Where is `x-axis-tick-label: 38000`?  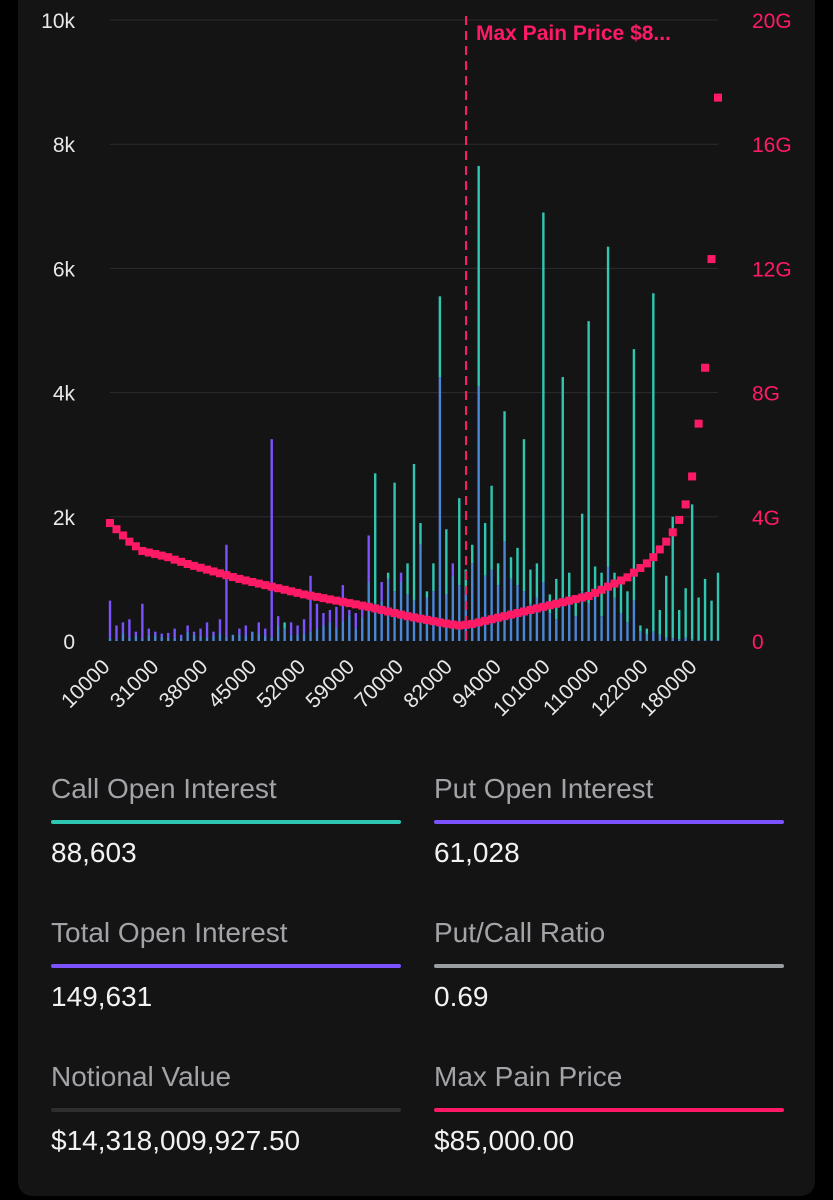
x-axis-tick-label: 38000 is located at coordinates (184, 684).